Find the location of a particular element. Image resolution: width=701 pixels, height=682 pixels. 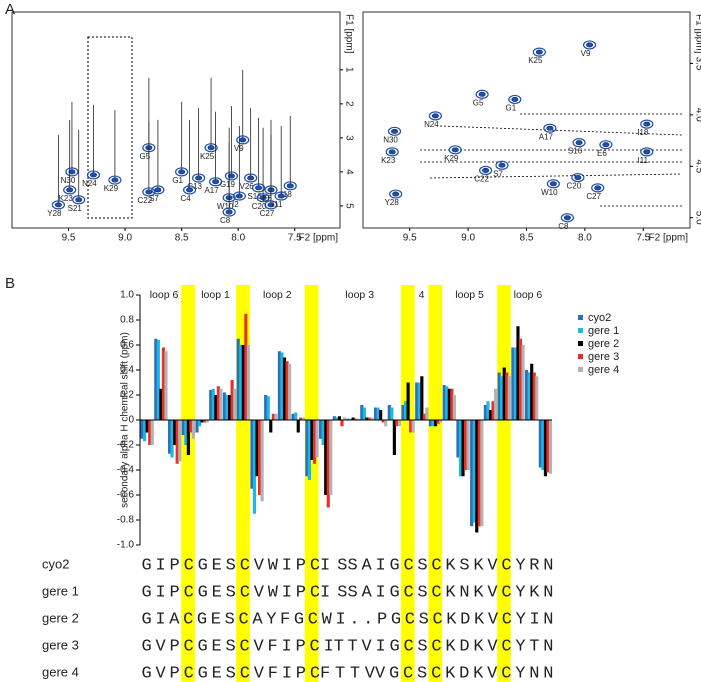

peak-label: K23 is located at coordinates (66, 198).